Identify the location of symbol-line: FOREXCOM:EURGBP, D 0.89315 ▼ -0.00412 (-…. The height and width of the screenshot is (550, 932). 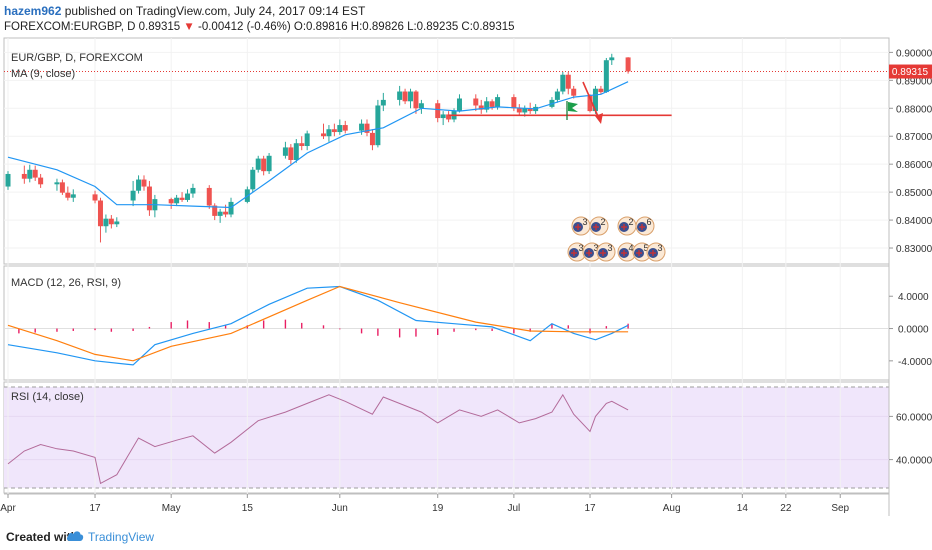
(259, 27).